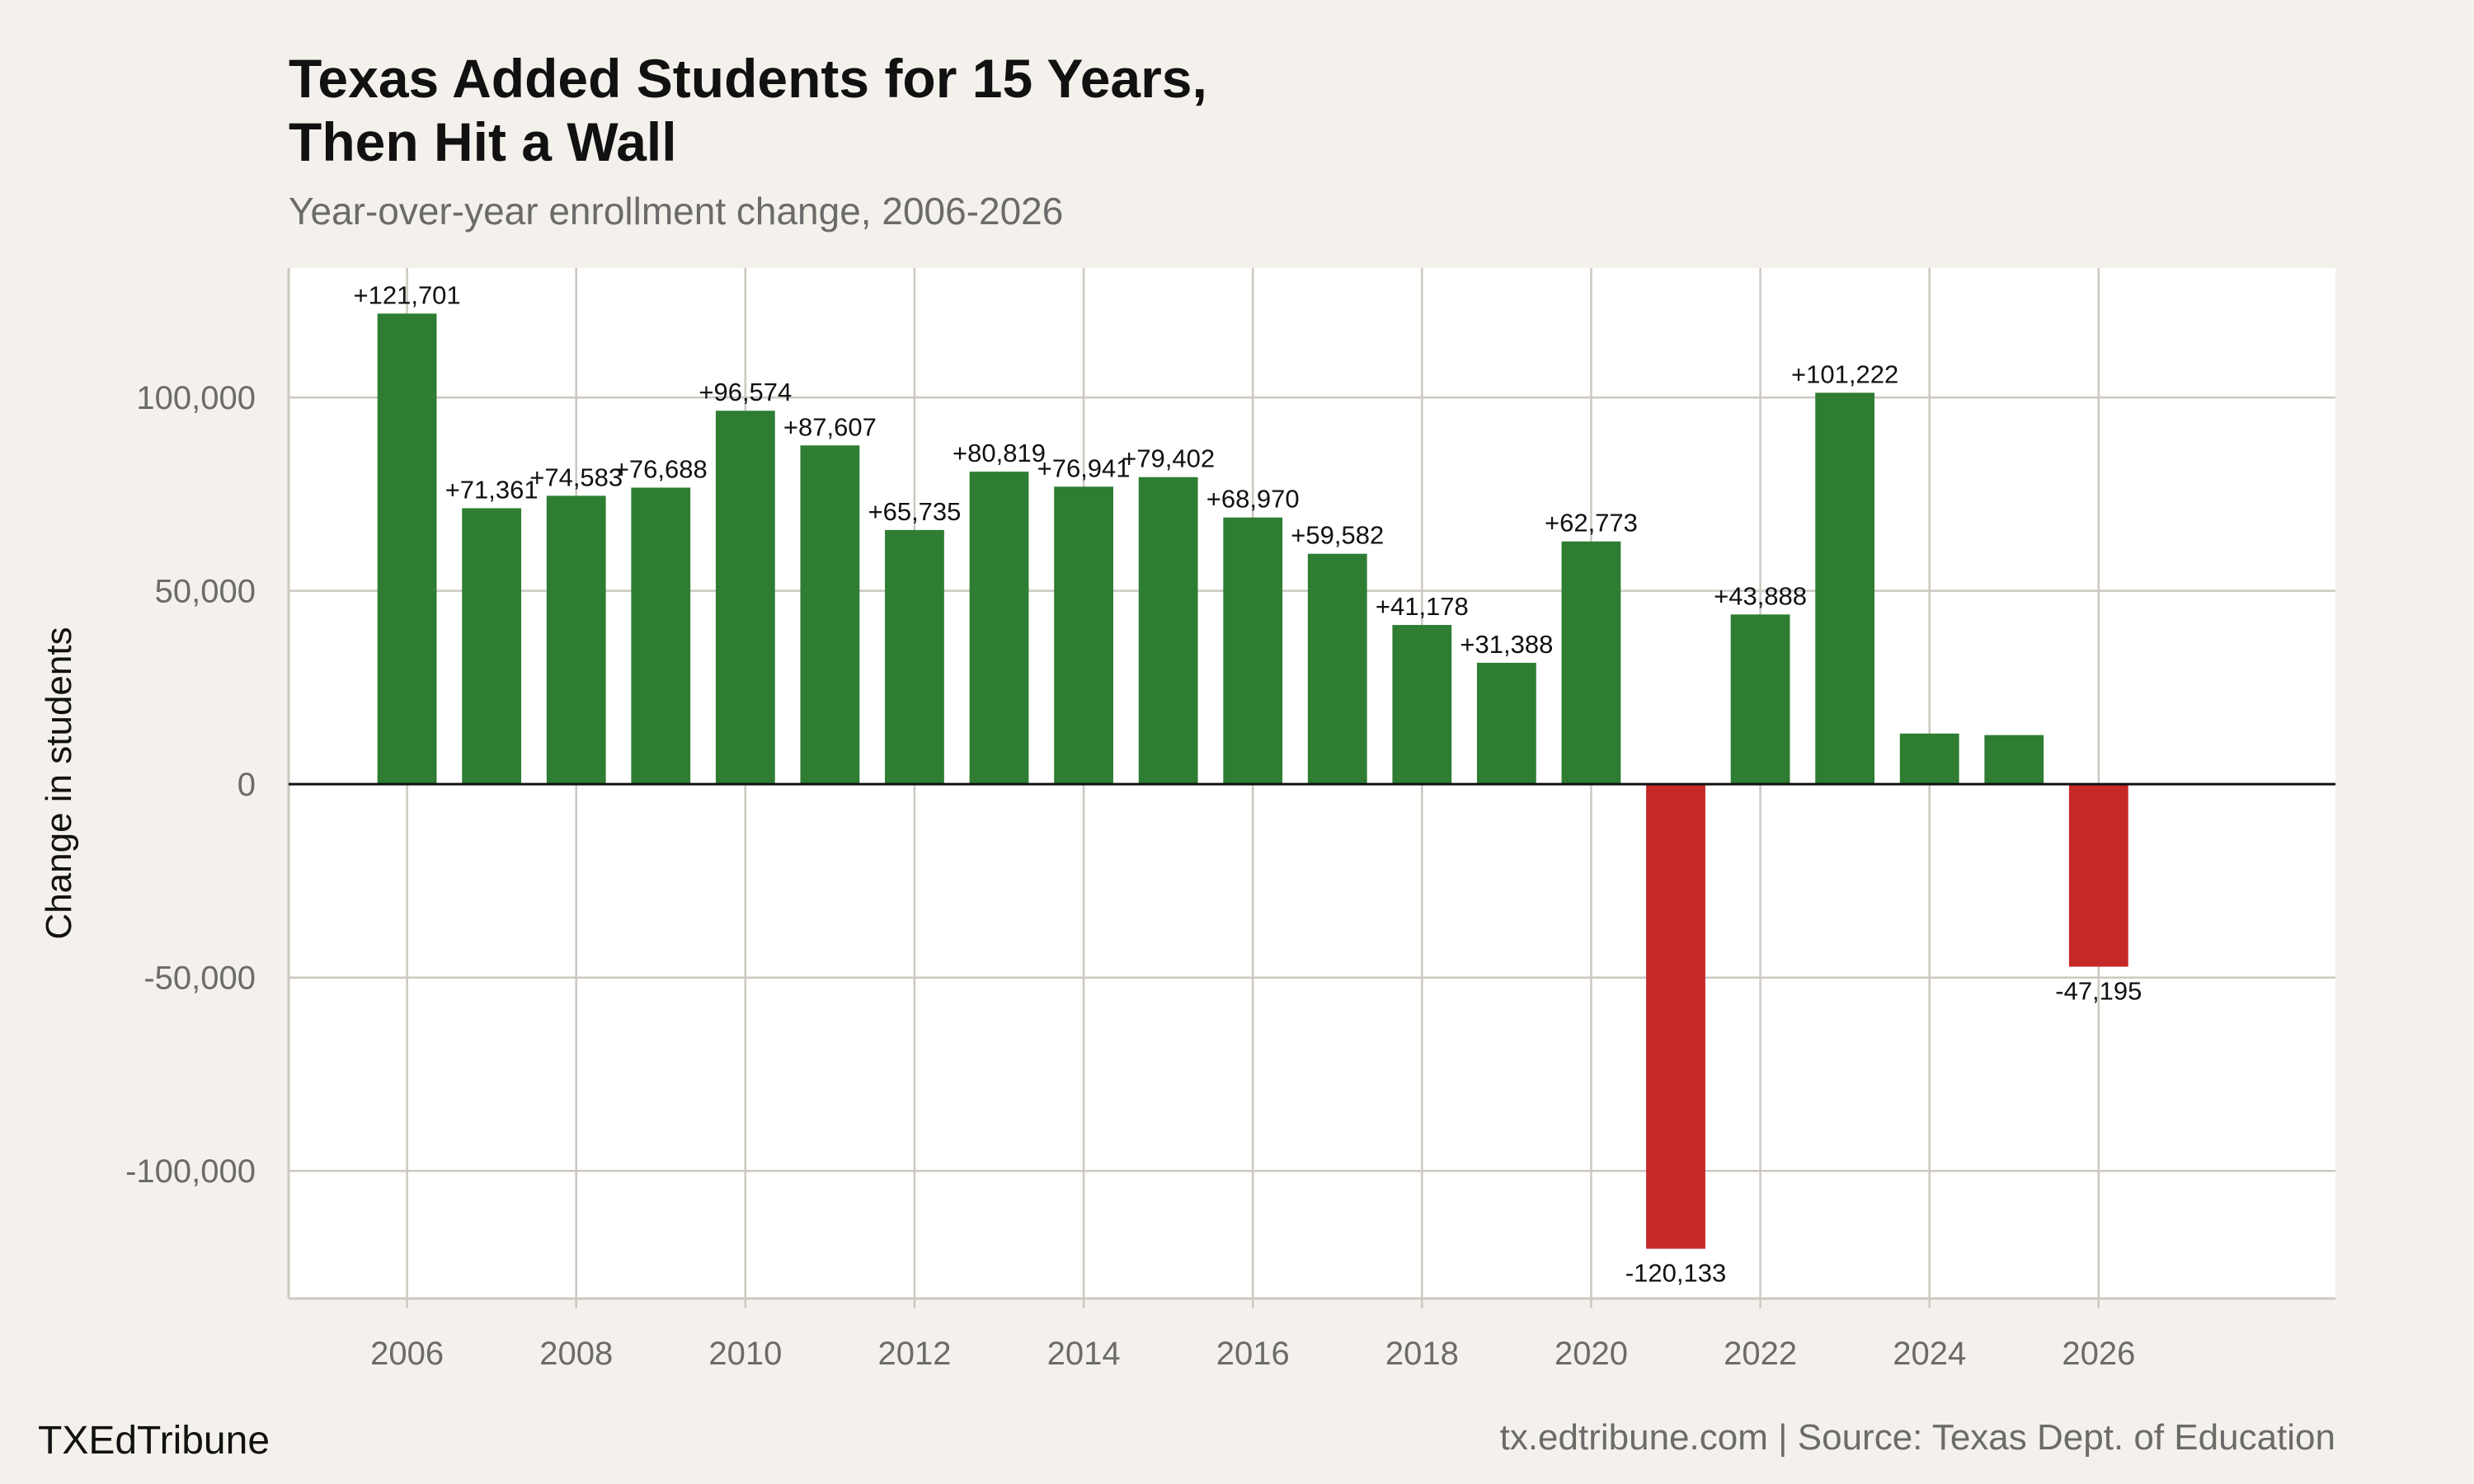 The height and width of the screenshot is (1484, 2474). Describe the element at coordinates (196, 398) in the screenshot. I see `y-tick-label: 100,000` at that location.